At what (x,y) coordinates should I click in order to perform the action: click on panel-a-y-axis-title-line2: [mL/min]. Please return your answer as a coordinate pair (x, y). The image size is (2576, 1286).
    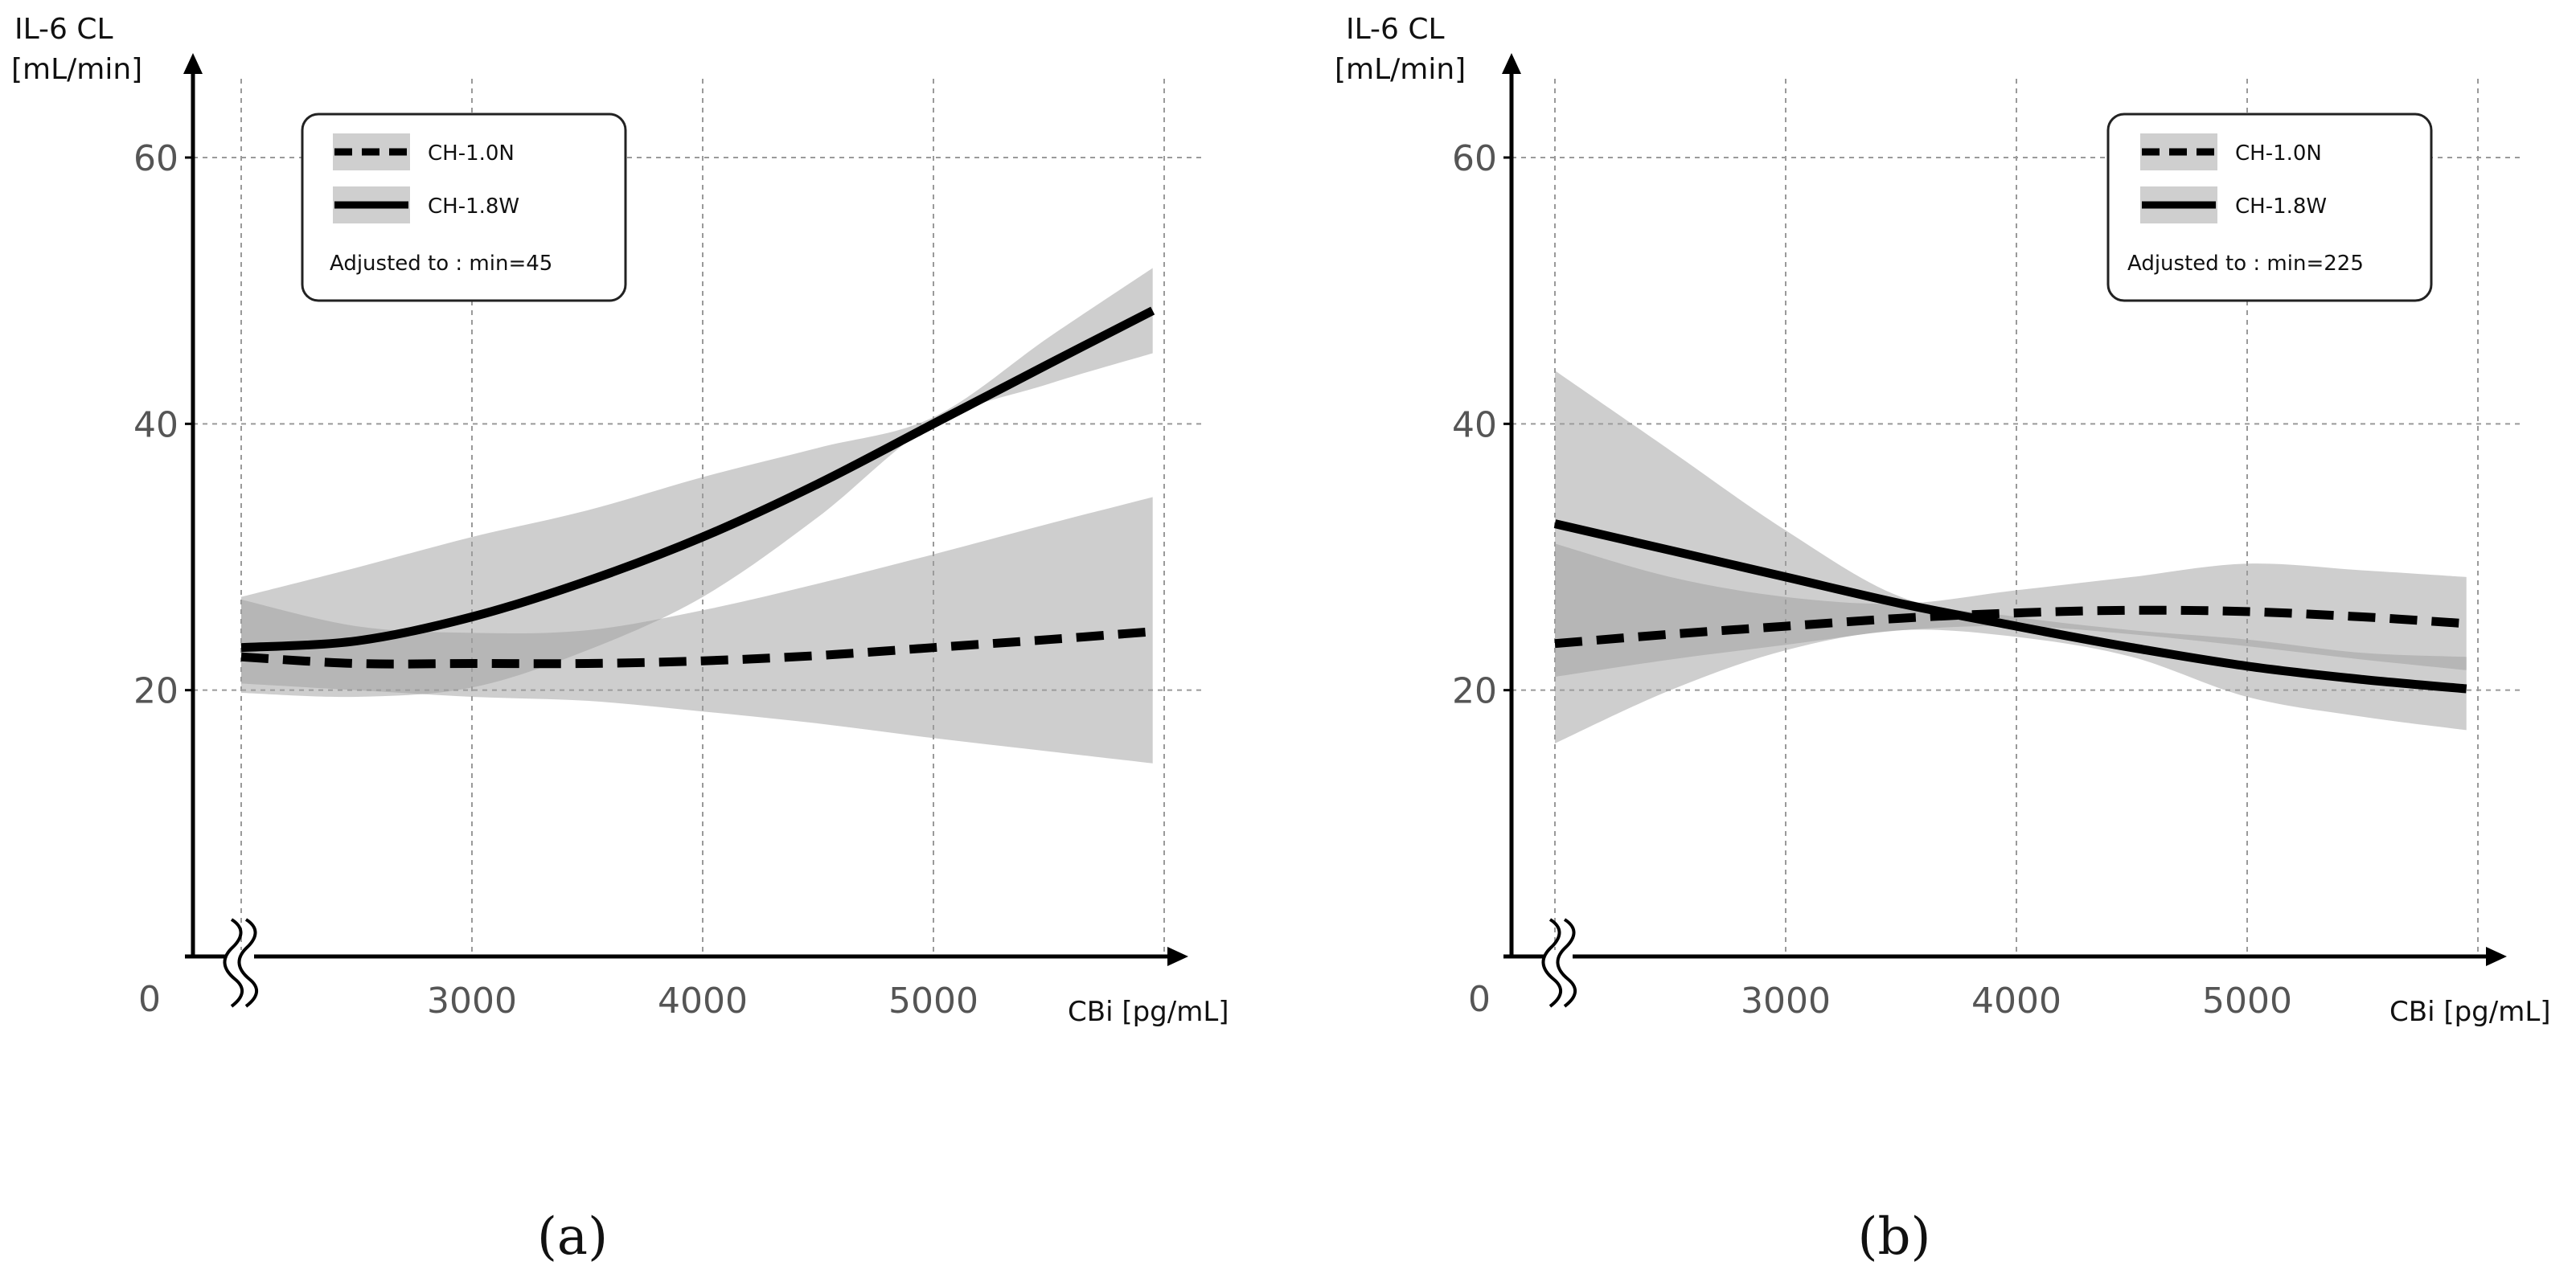
    Looking at the image, I should click on (76, 69).